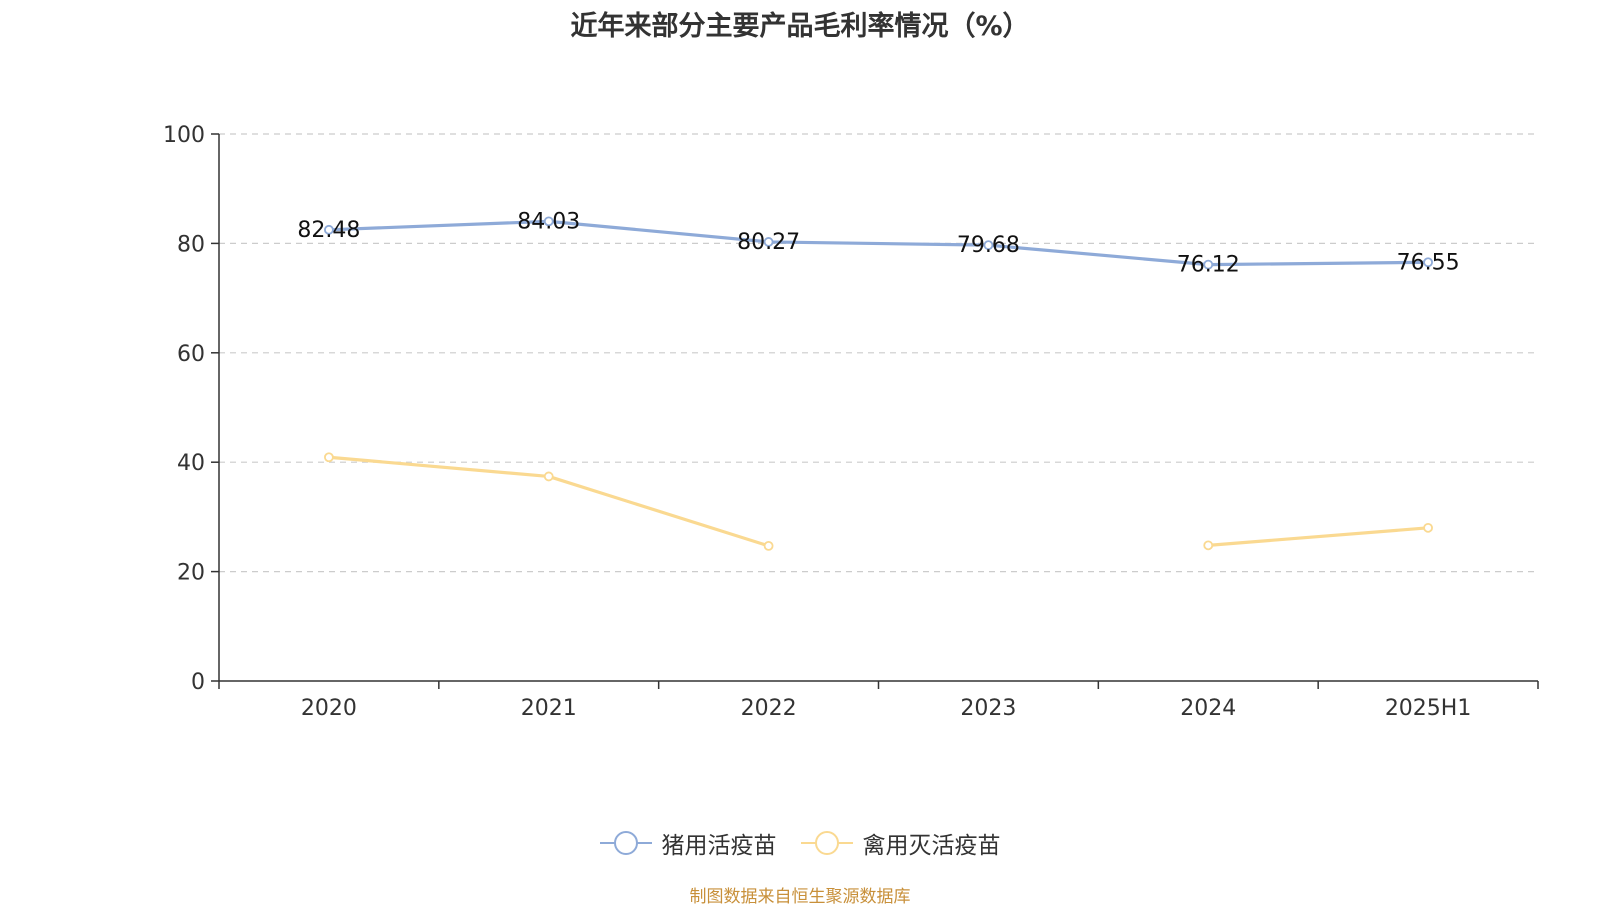 The width and height of the screenshot is (1600, 907). I want to click on data-label: 84.03, so click(548, 221).